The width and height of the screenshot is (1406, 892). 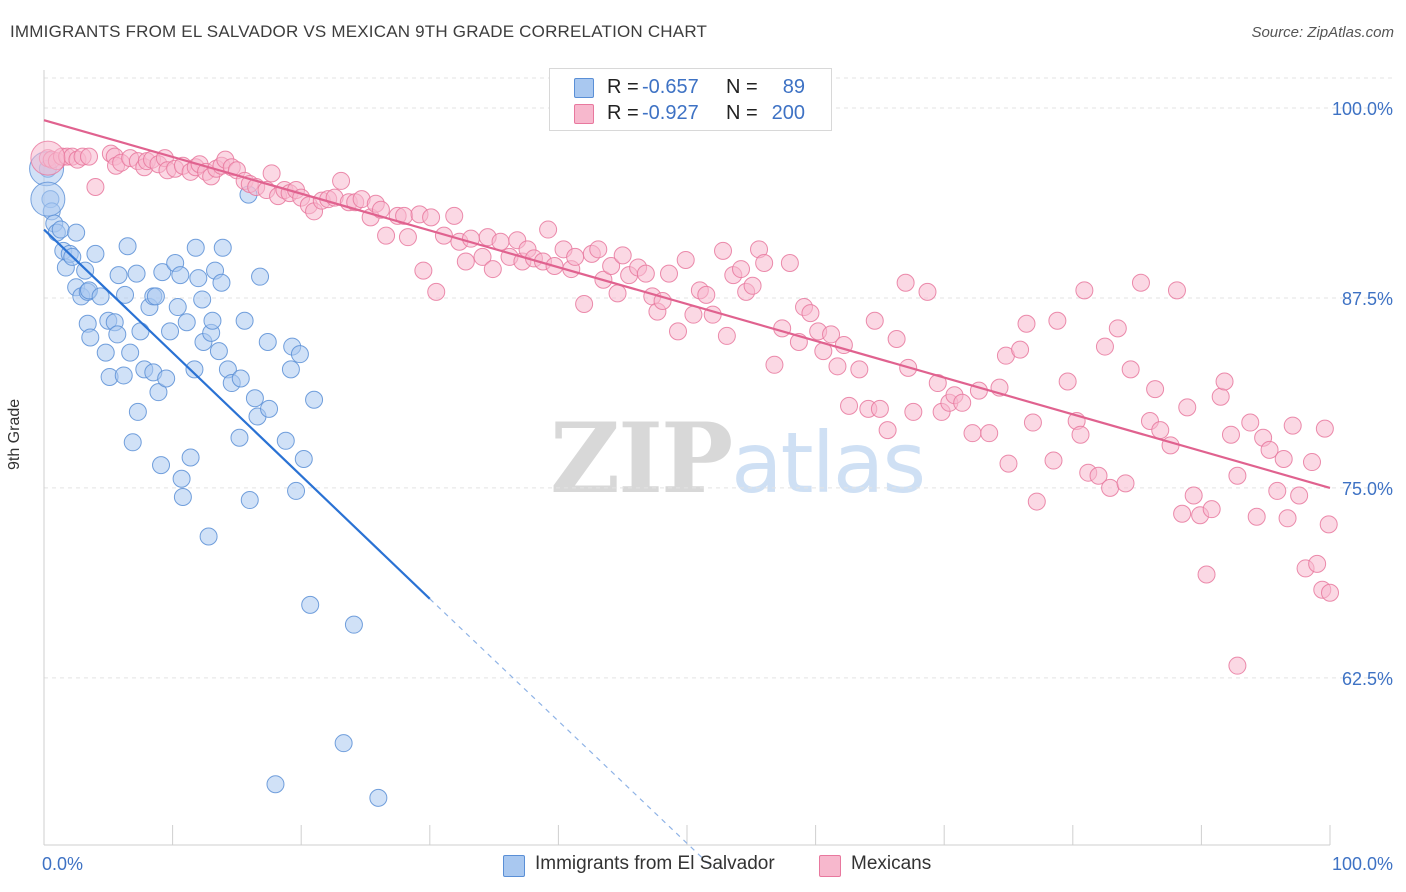 I want to click on source-label: Source: ZipAtlas.com, so click(x=1322, y=32).